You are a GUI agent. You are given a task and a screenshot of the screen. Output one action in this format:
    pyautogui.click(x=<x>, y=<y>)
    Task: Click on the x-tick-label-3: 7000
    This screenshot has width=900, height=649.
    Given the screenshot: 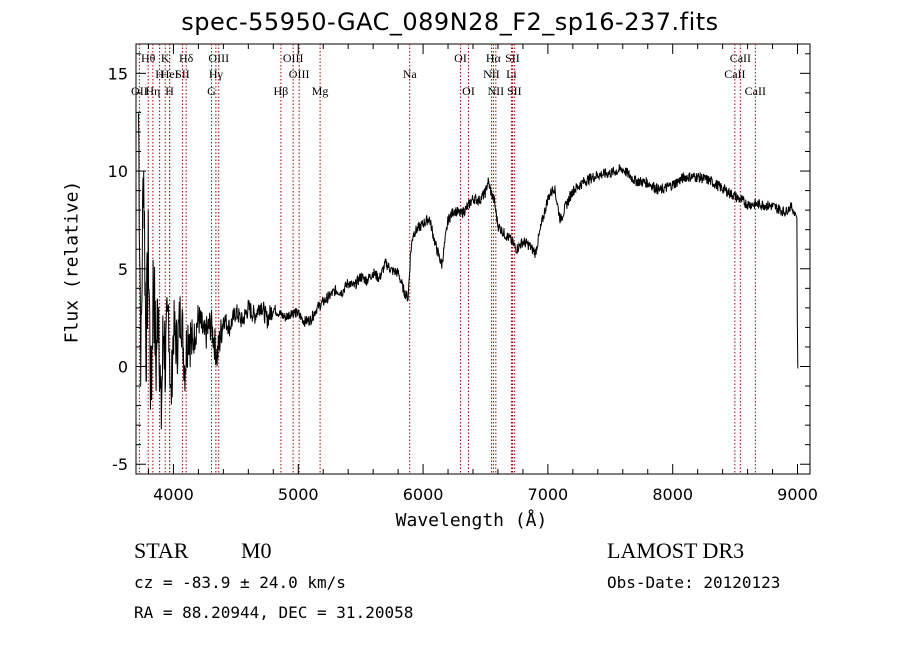 What is the action you would take?
    pyautogui.click(x=548, y=494)
    